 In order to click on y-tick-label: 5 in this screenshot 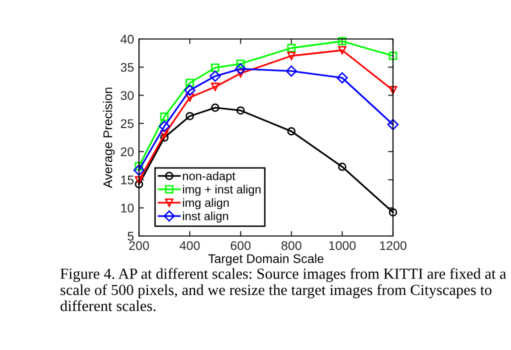, I will do `click(131, 236)`.